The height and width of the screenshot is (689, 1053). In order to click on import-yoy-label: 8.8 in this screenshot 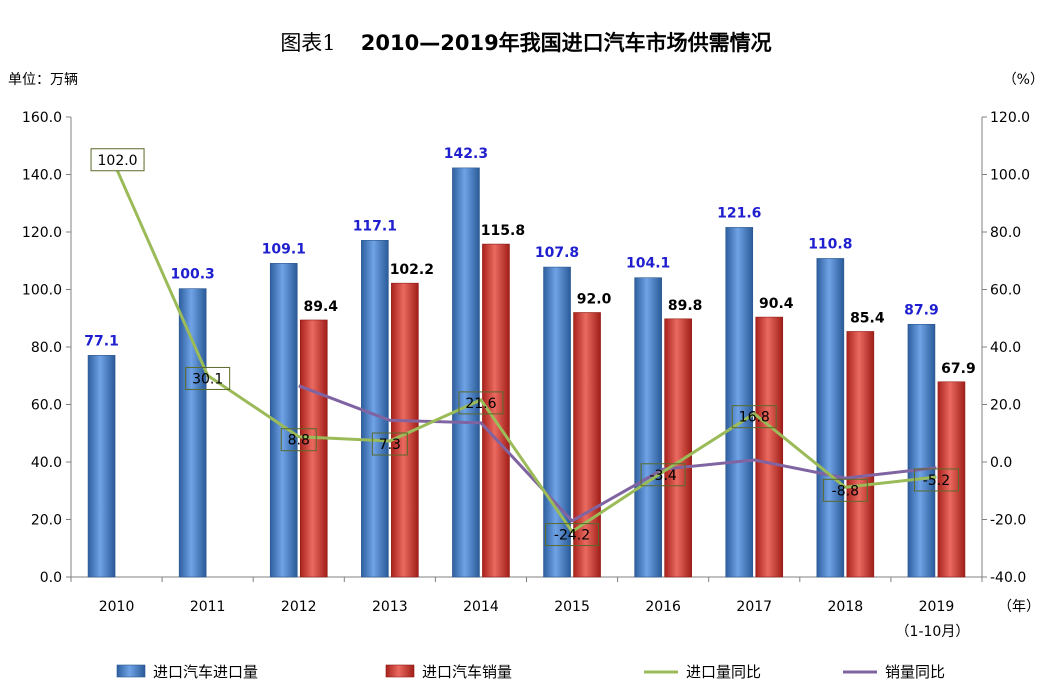, I will do `click(298, 440)`.